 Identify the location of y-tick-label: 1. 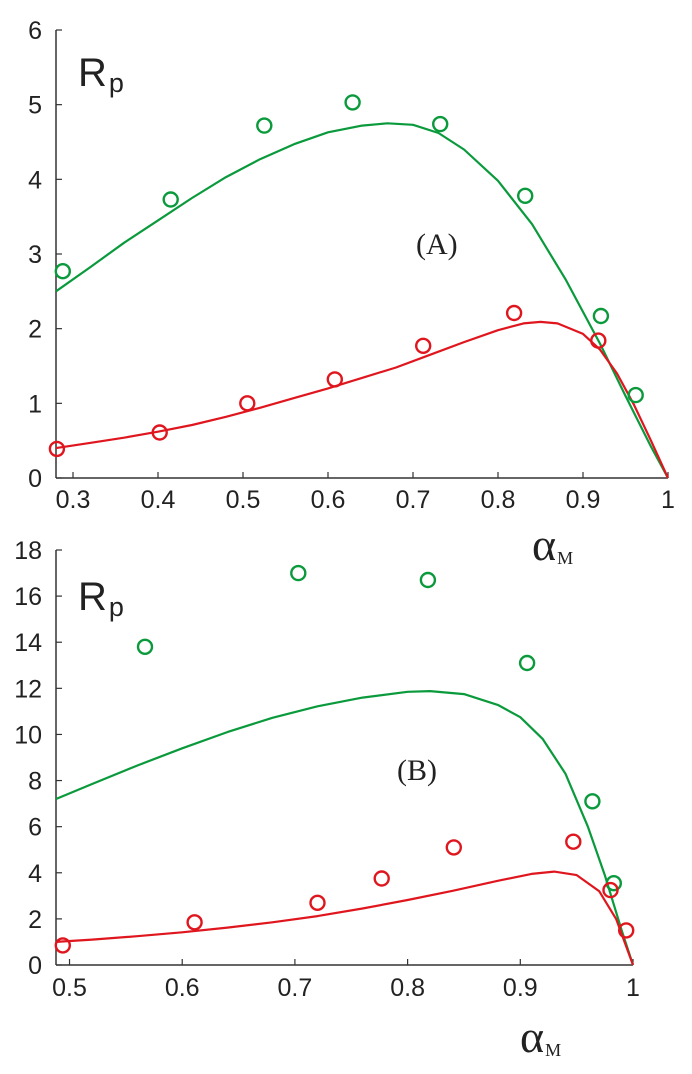
(35, 404).